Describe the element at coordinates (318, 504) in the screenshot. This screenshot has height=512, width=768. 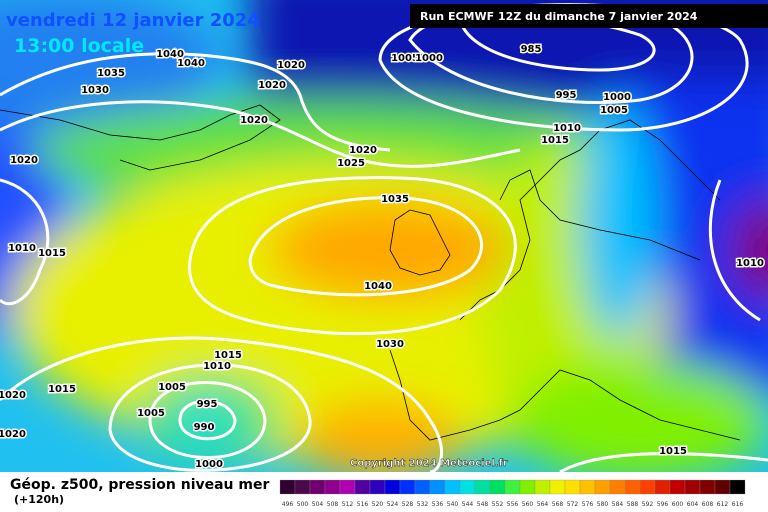
I see `scale-label: 504` at that location.